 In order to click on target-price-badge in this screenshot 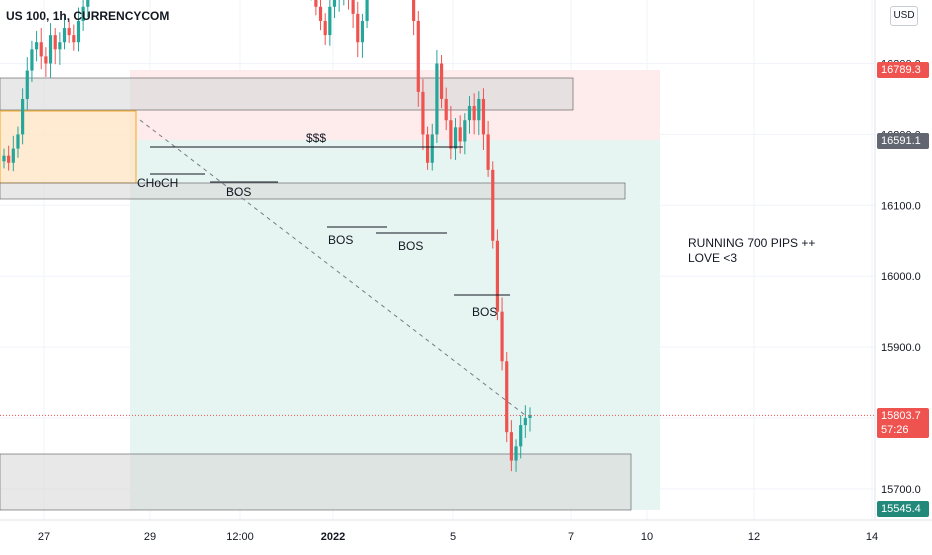, I will do `click(903, 509)`.